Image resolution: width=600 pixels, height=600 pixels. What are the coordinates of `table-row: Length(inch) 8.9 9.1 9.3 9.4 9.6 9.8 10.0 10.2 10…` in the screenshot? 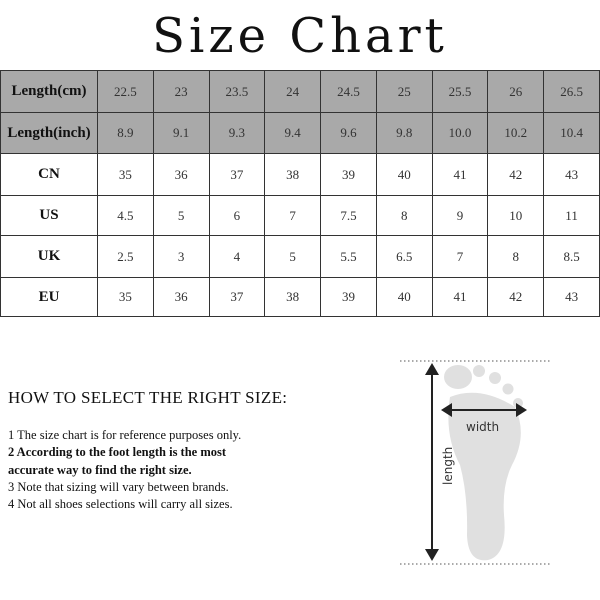 It's located at (300, 133).